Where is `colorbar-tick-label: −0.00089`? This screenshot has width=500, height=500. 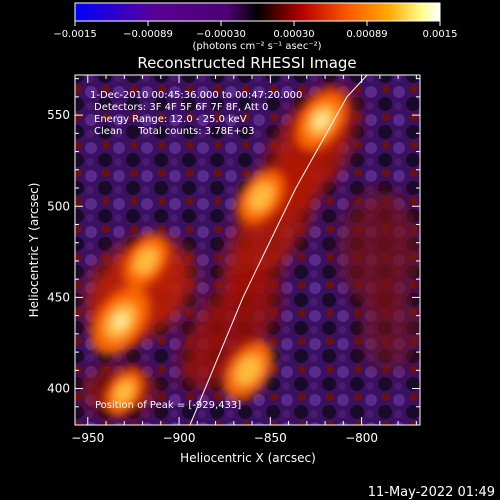
colorbar-tick-label: −0.00089 is located at coordinates (148, 34).